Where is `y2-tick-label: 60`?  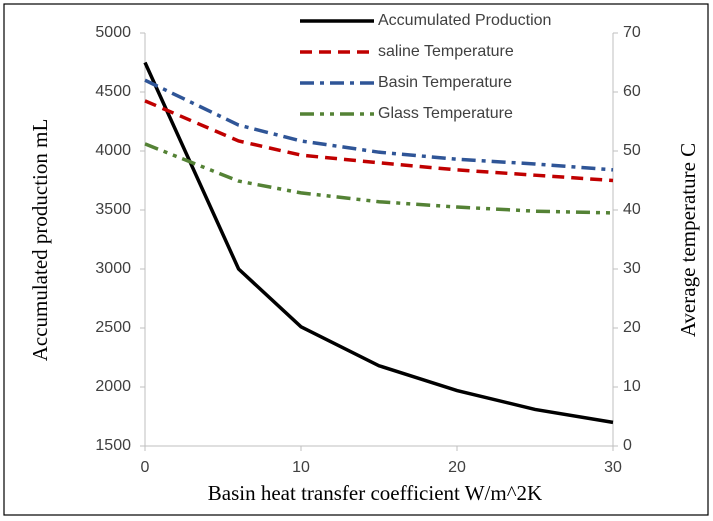
y2-tick-label: 60 is located at coordinates (632, 91).